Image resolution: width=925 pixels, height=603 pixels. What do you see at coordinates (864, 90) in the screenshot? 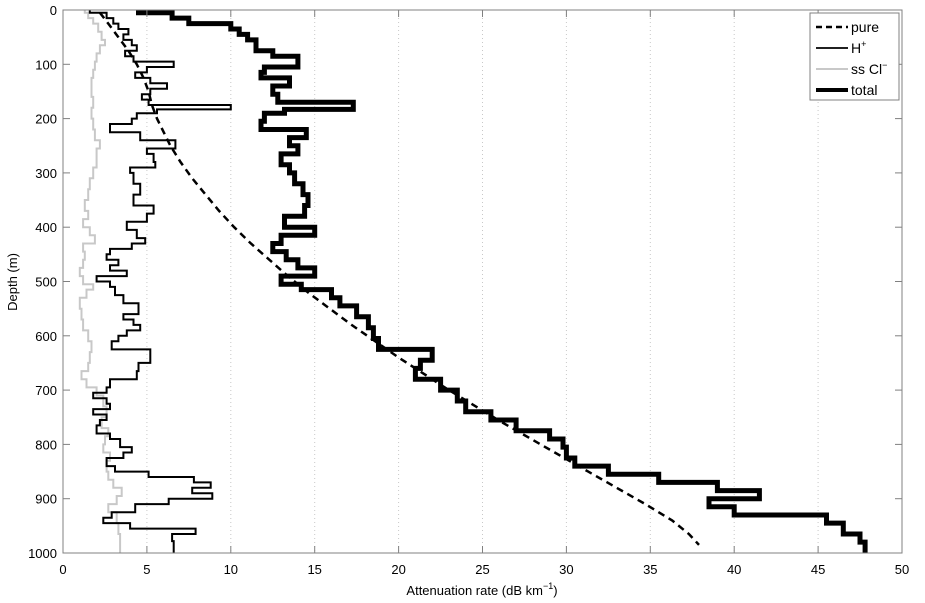
I see `legend-label-total: total` at bounding box center [864, 90].